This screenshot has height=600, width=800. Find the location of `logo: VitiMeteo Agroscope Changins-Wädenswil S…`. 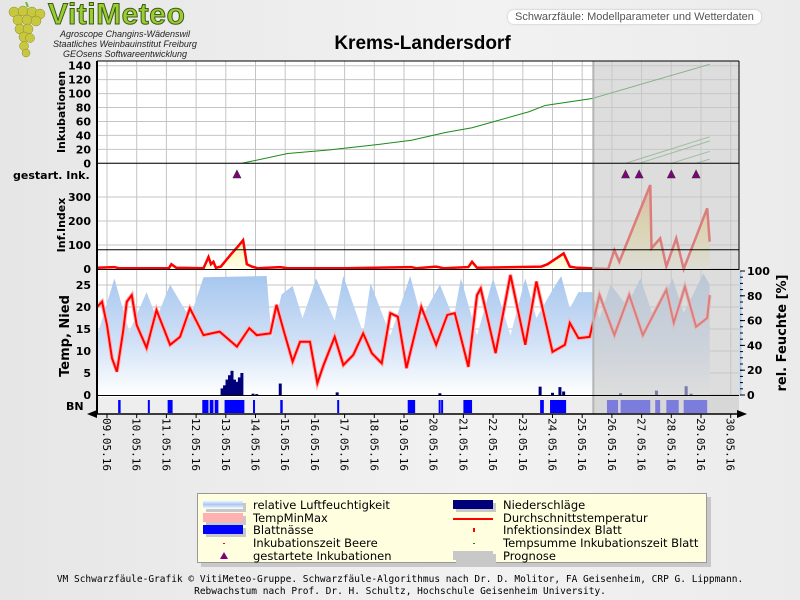

logo: VitiMeteo Agroscope Changins-Wädenswil S… is located at coordinates (101, 29).